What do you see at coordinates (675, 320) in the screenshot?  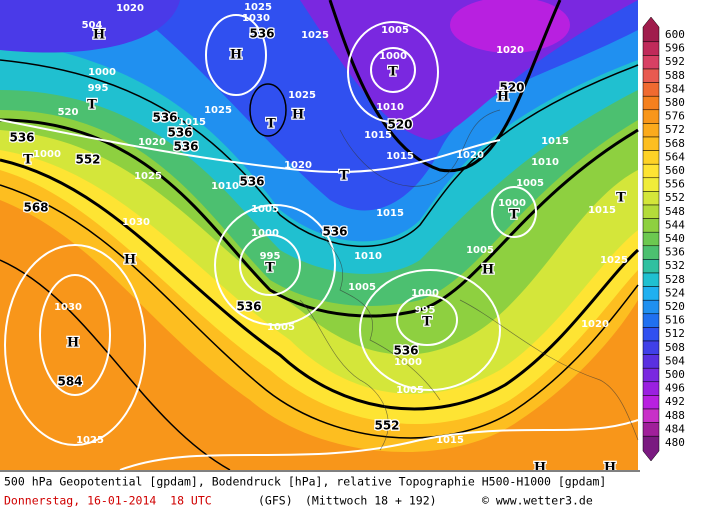 I see `legend-label: 516` at bounding box center [675, 320].